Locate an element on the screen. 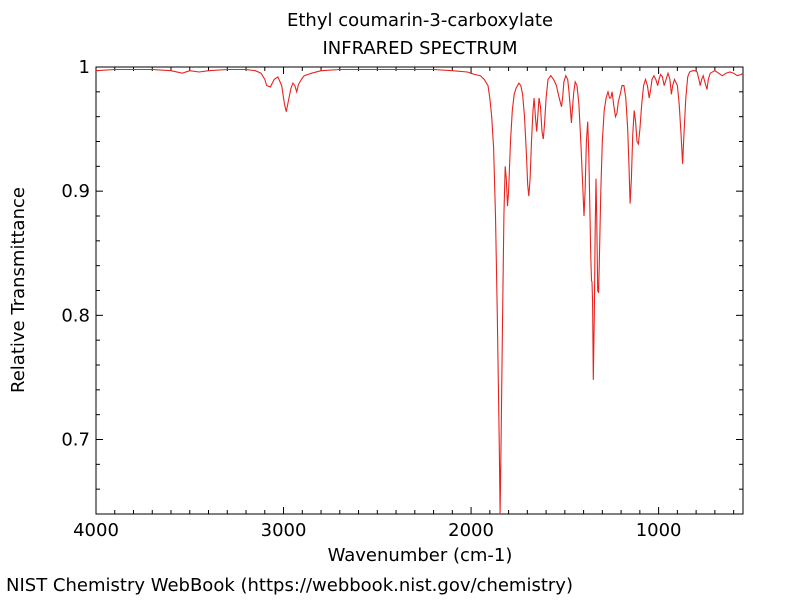  y-tick-label: 0.7 is located at coordinates (75, 440).